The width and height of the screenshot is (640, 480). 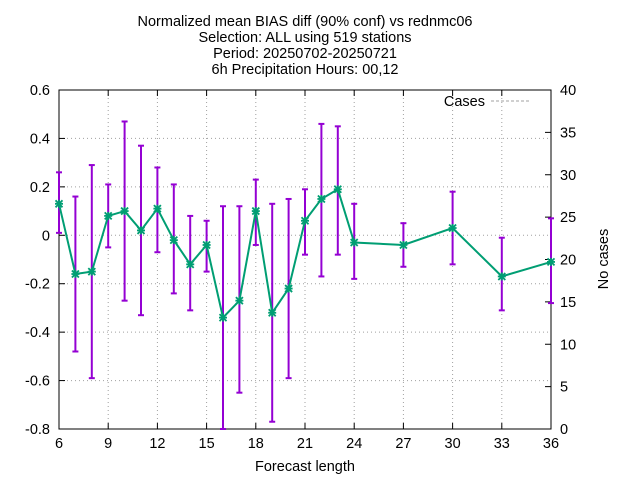 What do you see at coordinates (59, 444) in the screenshot?
I see `x-tick-label: 6` at bounding box center [59, 444].